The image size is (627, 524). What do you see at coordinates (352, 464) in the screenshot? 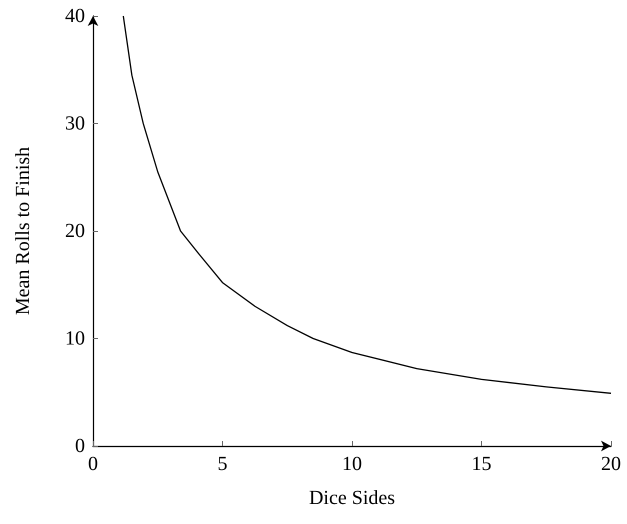
I see `x-tick-label: 10` at bounding box center [352, 464].